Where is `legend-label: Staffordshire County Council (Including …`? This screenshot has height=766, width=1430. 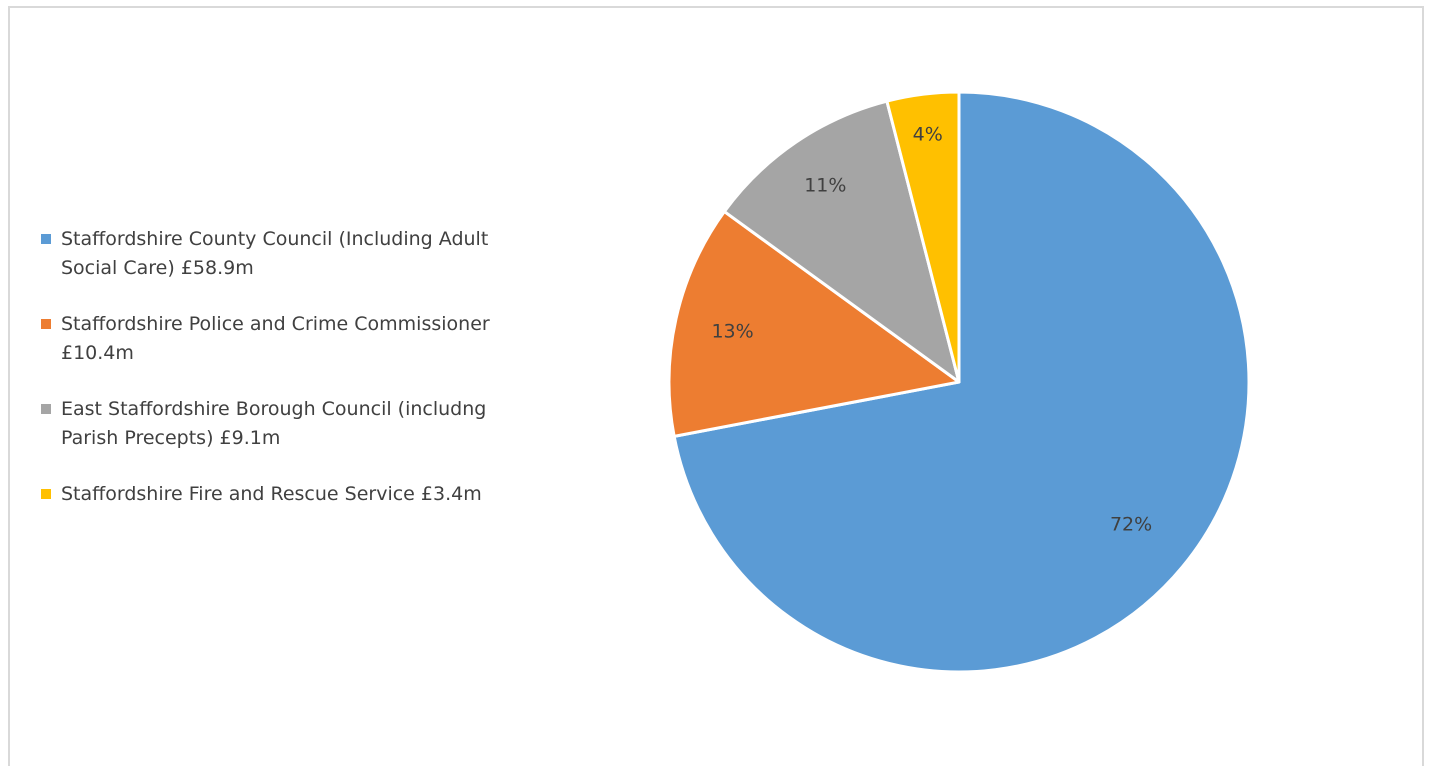
legend-label: Staffordshire County Council (Including … is located at coordinates (275, 253).